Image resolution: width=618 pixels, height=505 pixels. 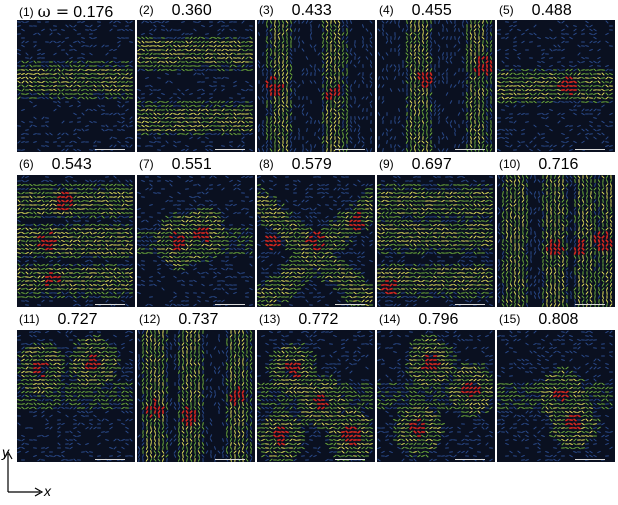 I want to click on panel-label: (14) 0.796, so click(x=418, y=320).